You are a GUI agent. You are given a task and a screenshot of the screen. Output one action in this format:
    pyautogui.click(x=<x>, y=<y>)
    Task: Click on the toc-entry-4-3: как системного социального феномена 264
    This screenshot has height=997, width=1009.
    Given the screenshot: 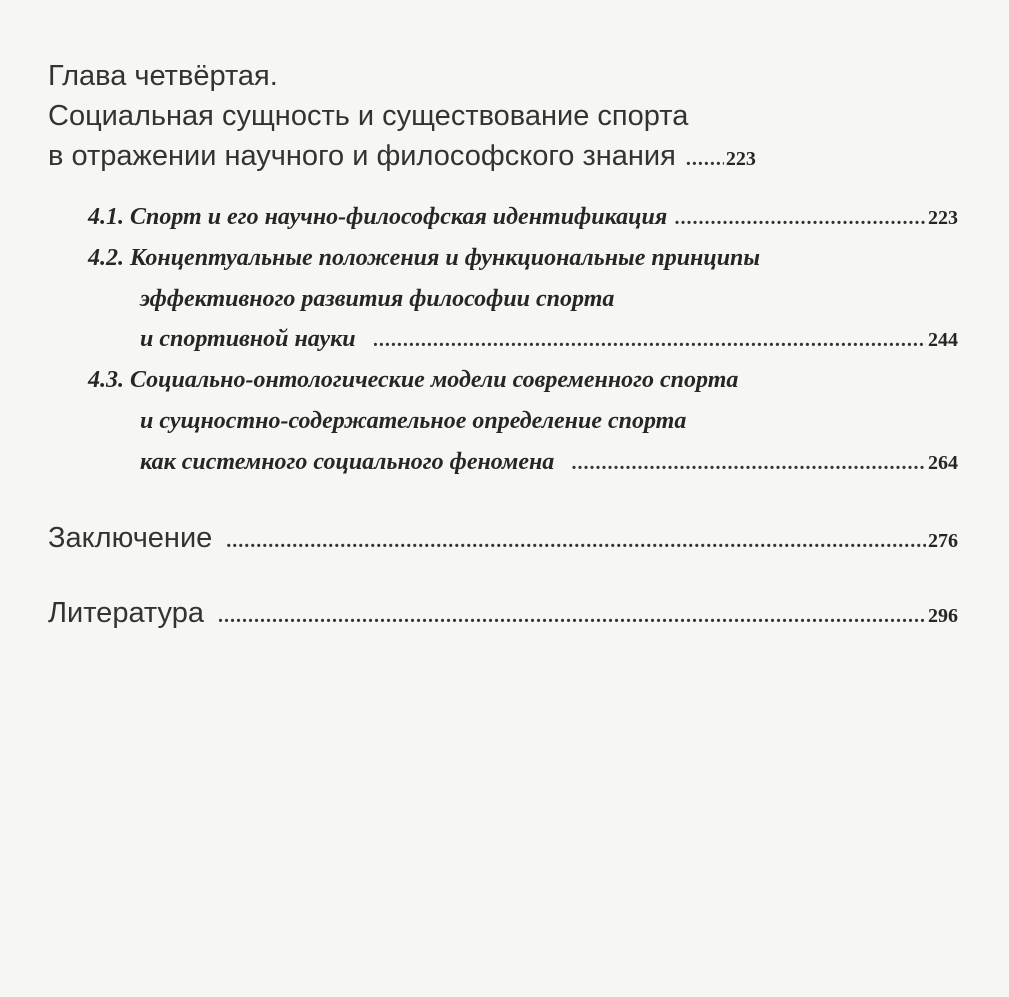 What is the action you would take?
    pyautogui.click(x=549, y=462)
    